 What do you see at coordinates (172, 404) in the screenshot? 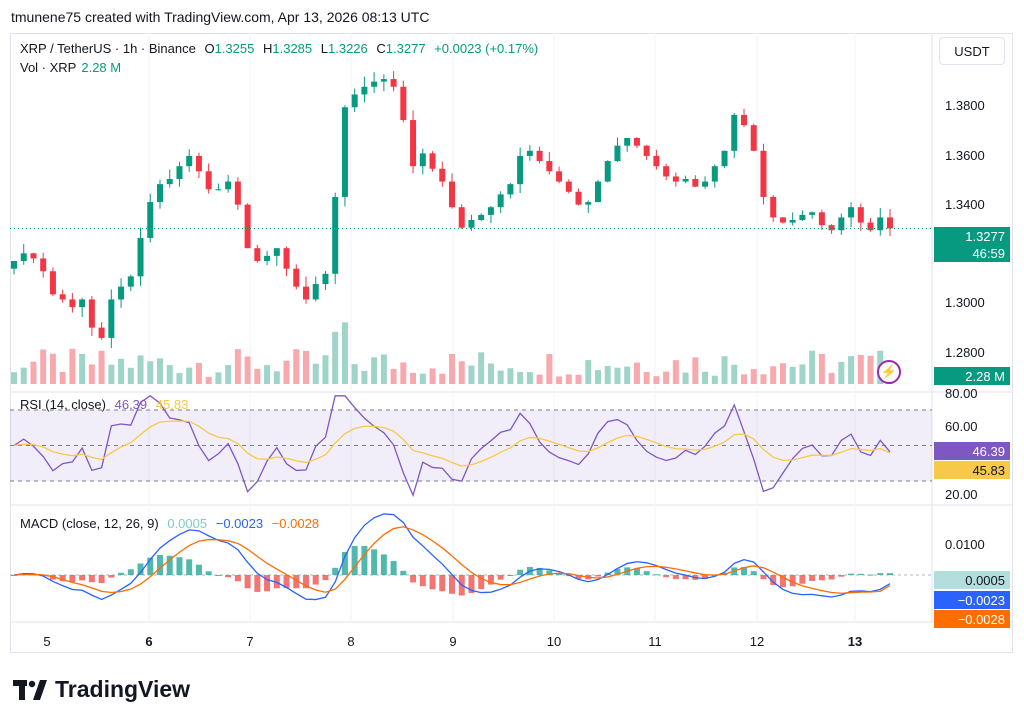
I see `rsi-ma-value: 45.83` at bounding box center [172, 404].